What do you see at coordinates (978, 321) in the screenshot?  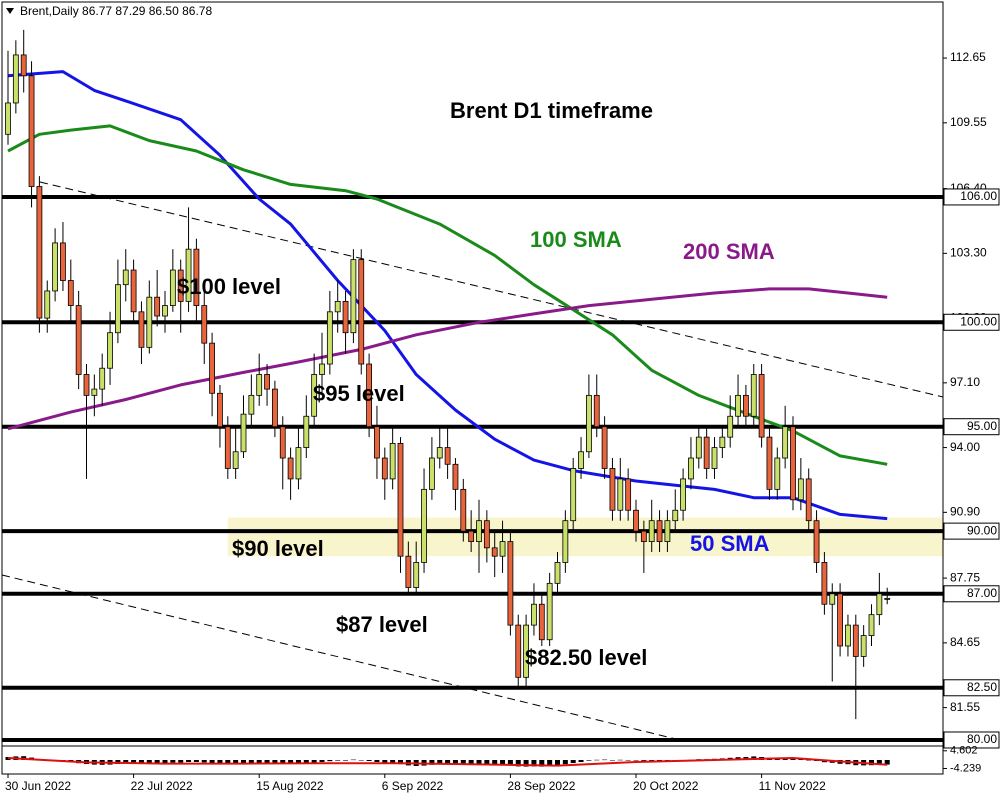 I see `level-label: 100.00` at bounding box center [978, 321].